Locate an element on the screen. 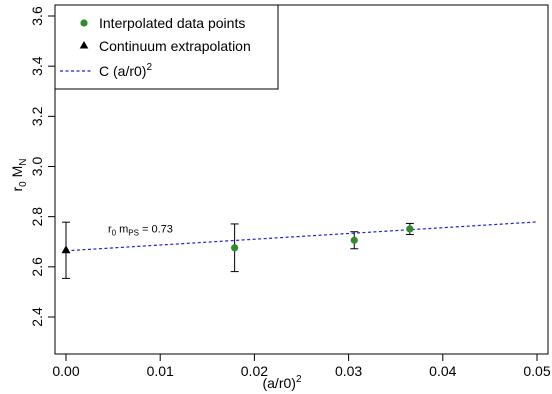  x-tick-label: 0.02 is located at coordinates (254, 371).